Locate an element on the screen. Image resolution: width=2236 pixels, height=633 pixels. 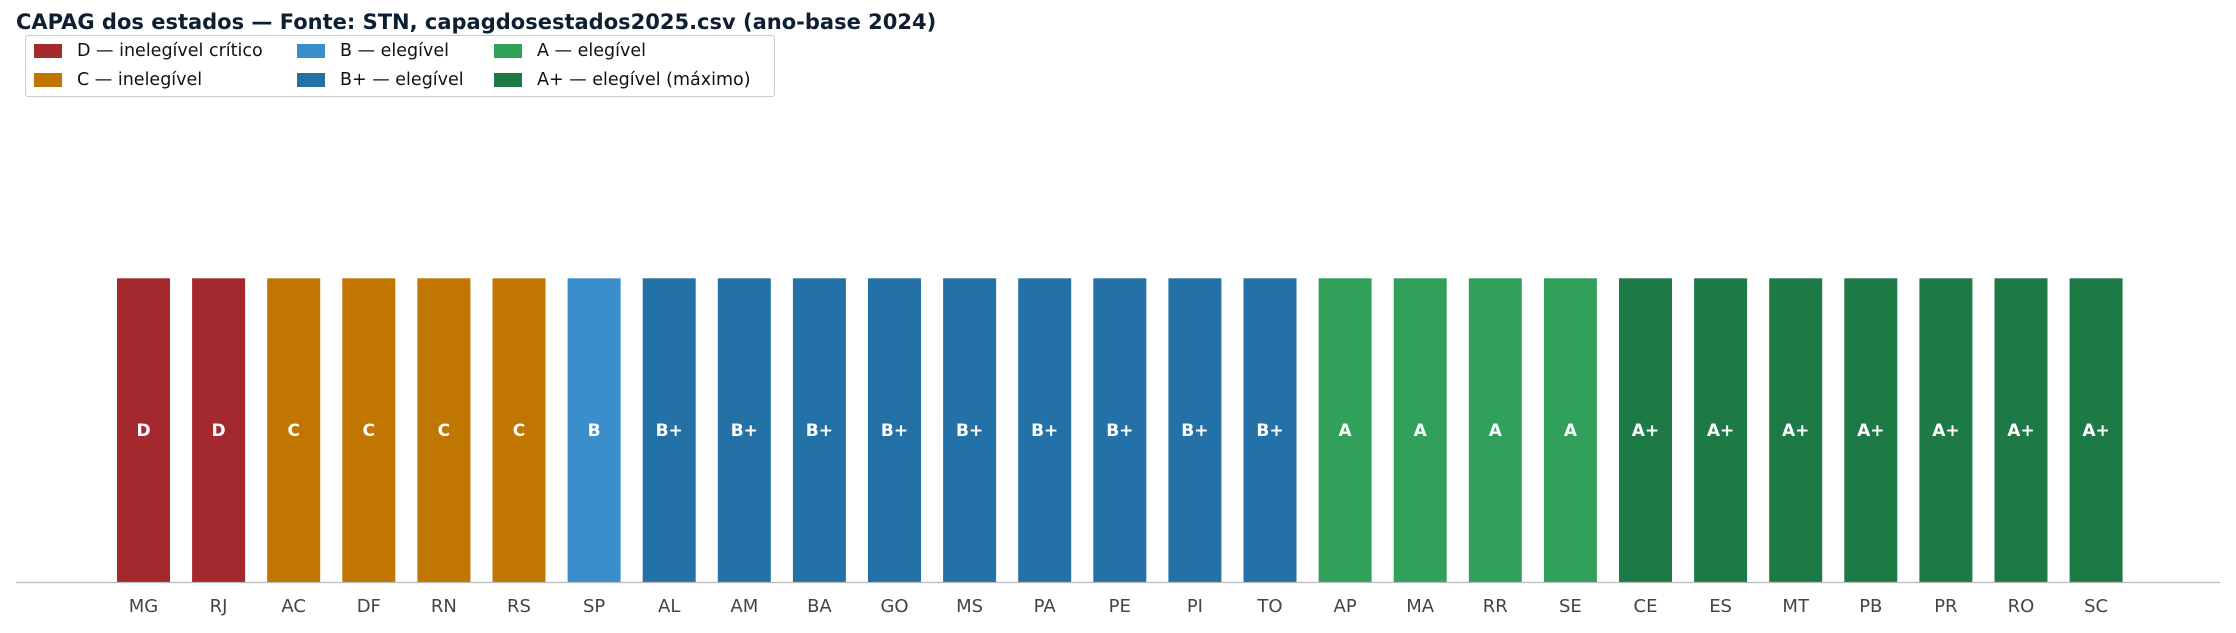
bar-sp is located at coordinates (594, 430).